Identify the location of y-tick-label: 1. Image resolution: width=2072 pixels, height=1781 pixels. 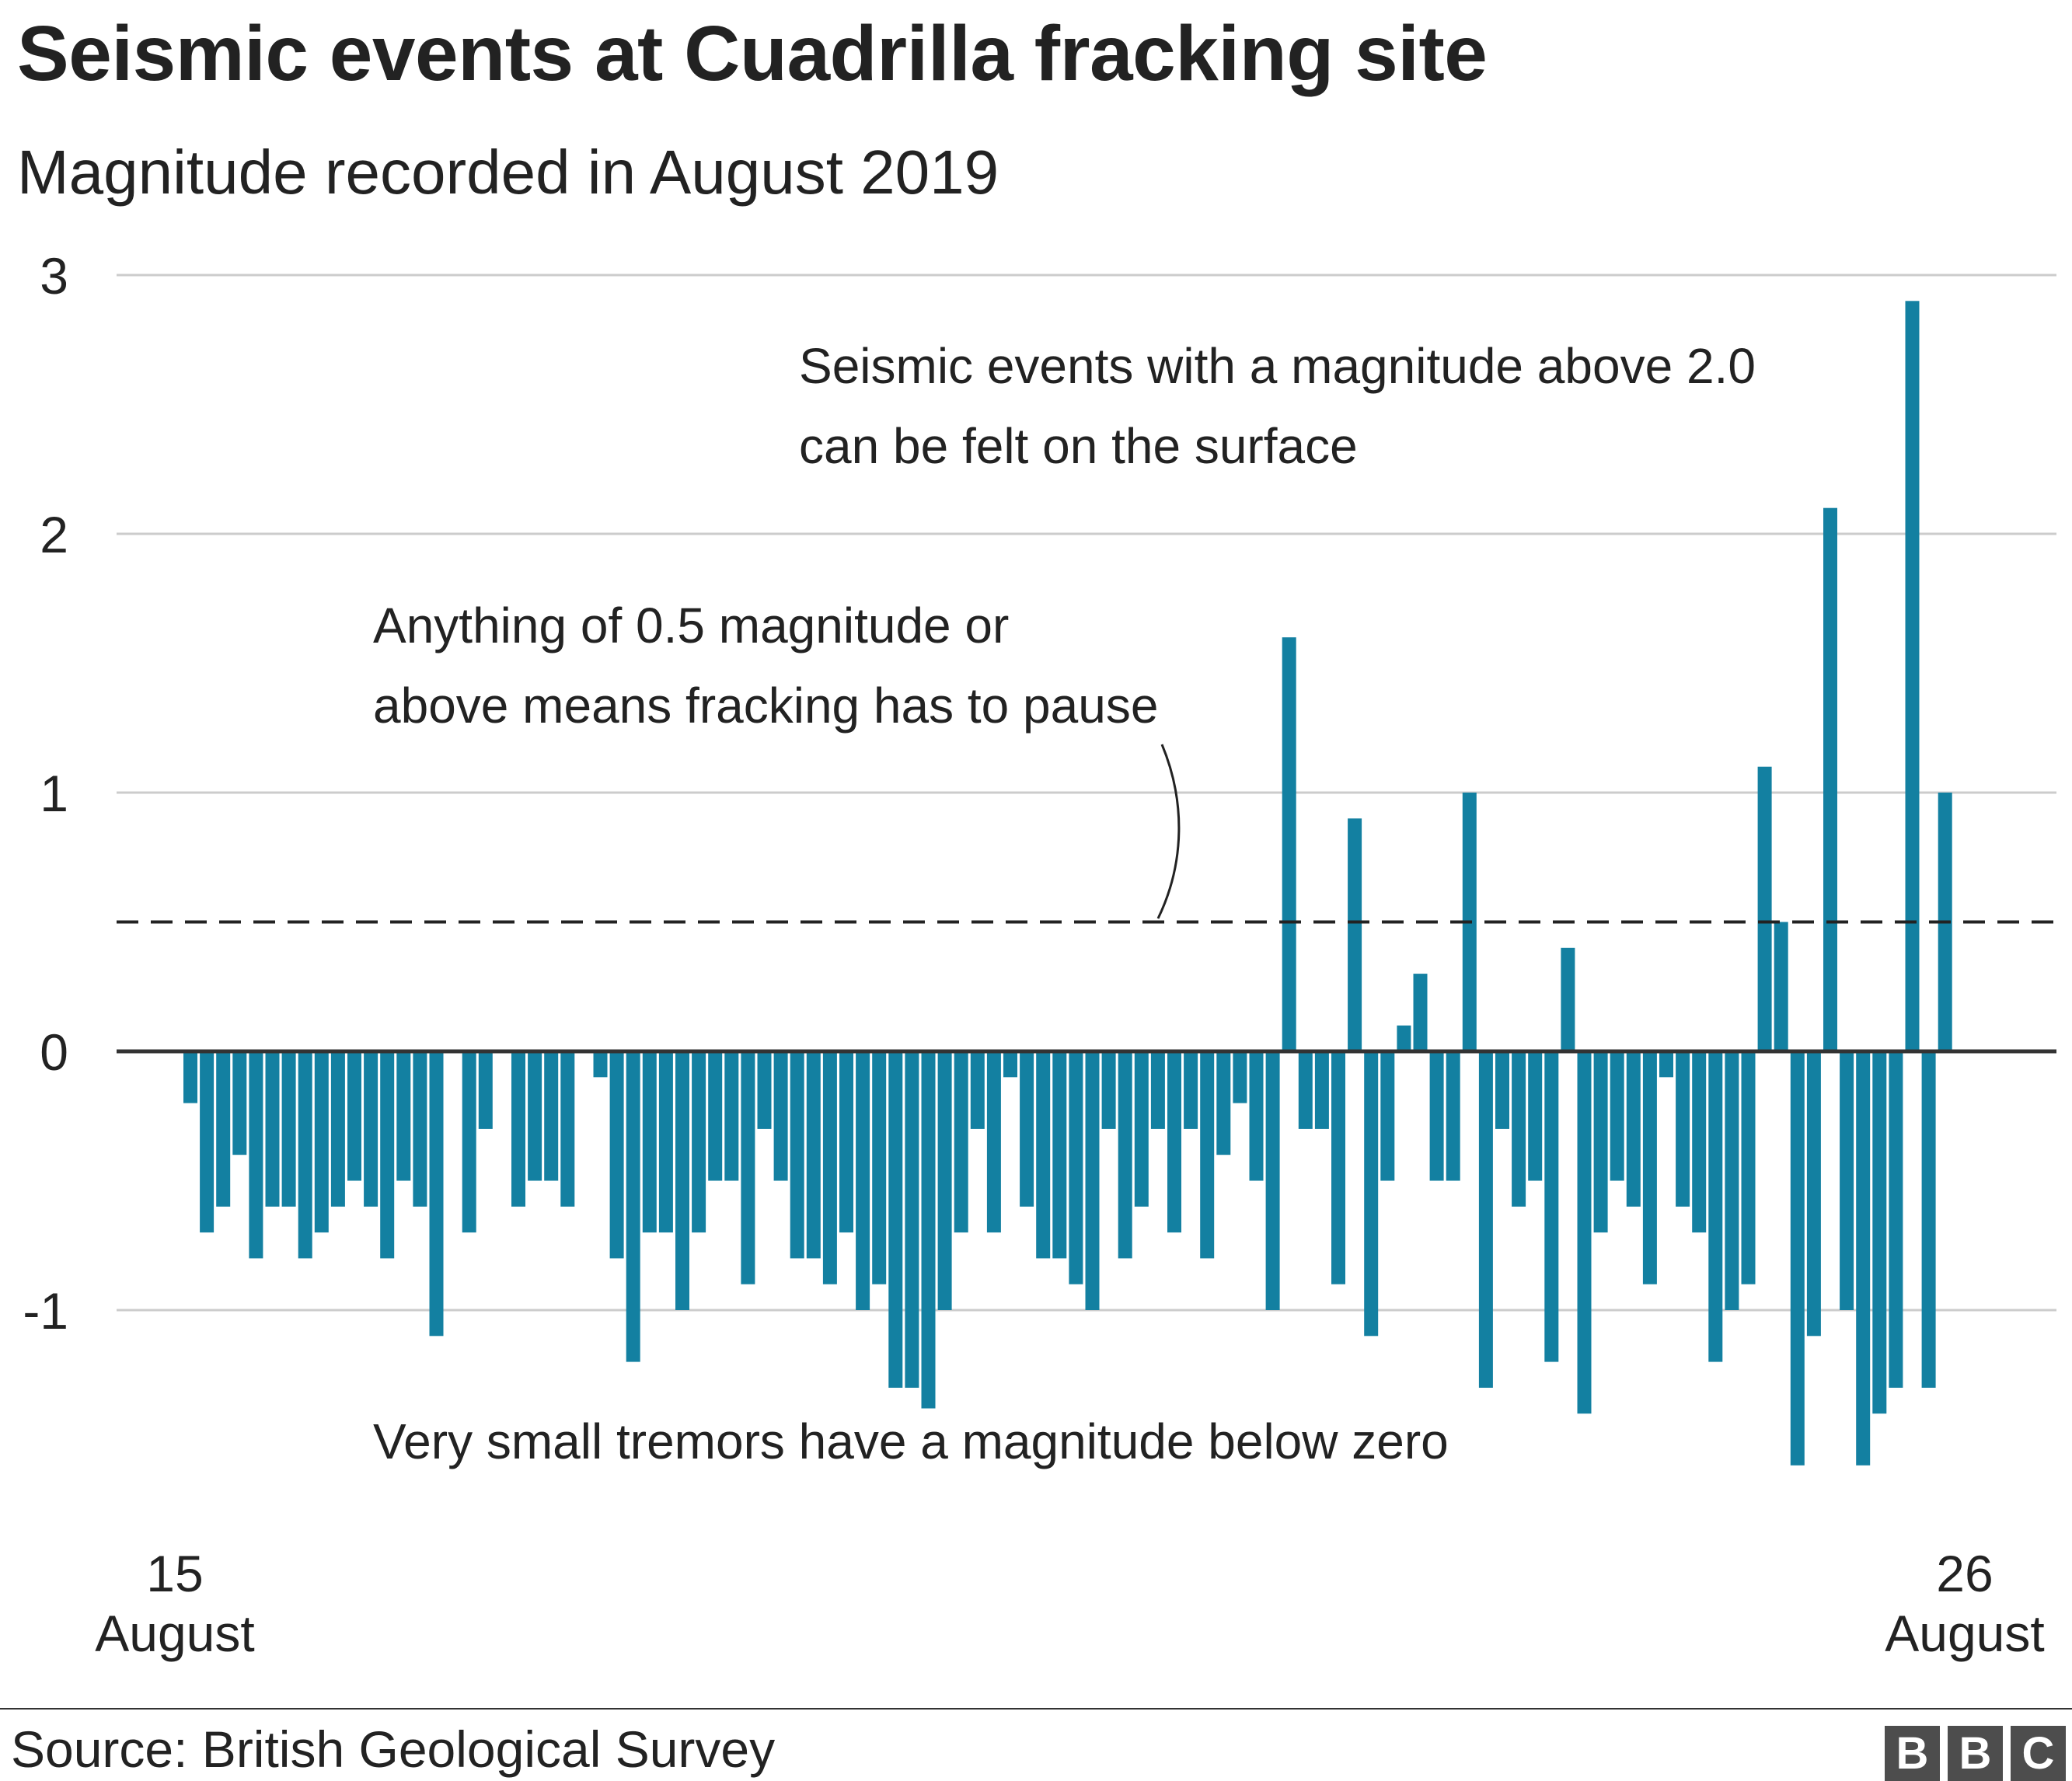
(54, 793).